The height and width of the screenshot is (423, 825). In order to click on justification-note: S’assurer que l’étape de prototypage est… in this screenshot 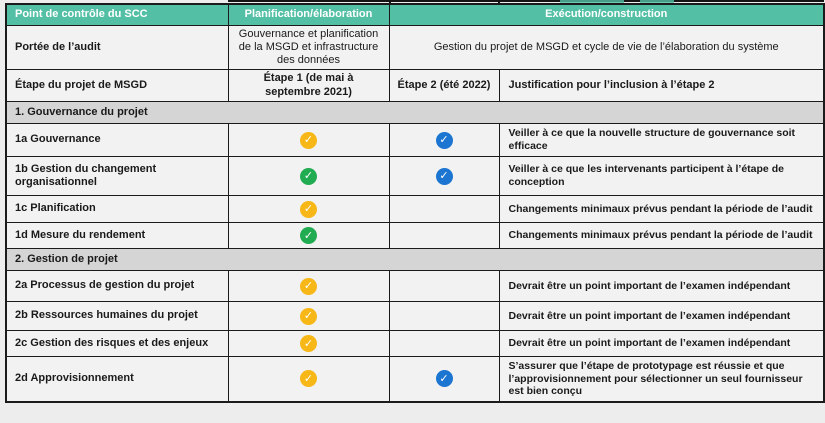, I will do `click(661, 379)`.